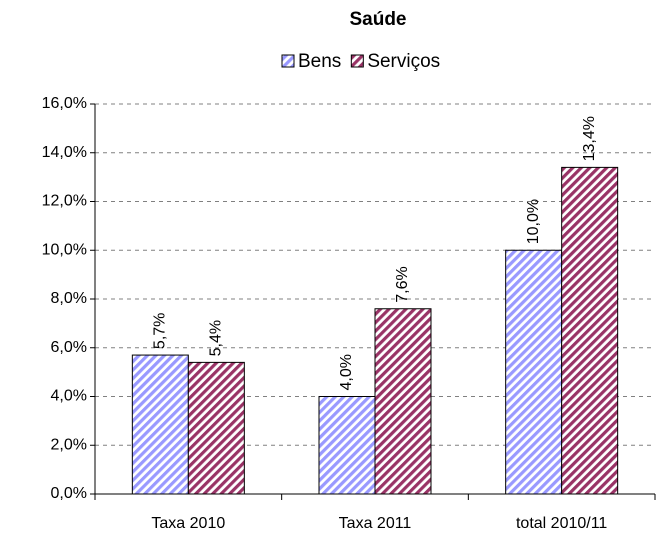  I want to click on chart-title: Saúde, so click(377, 19).